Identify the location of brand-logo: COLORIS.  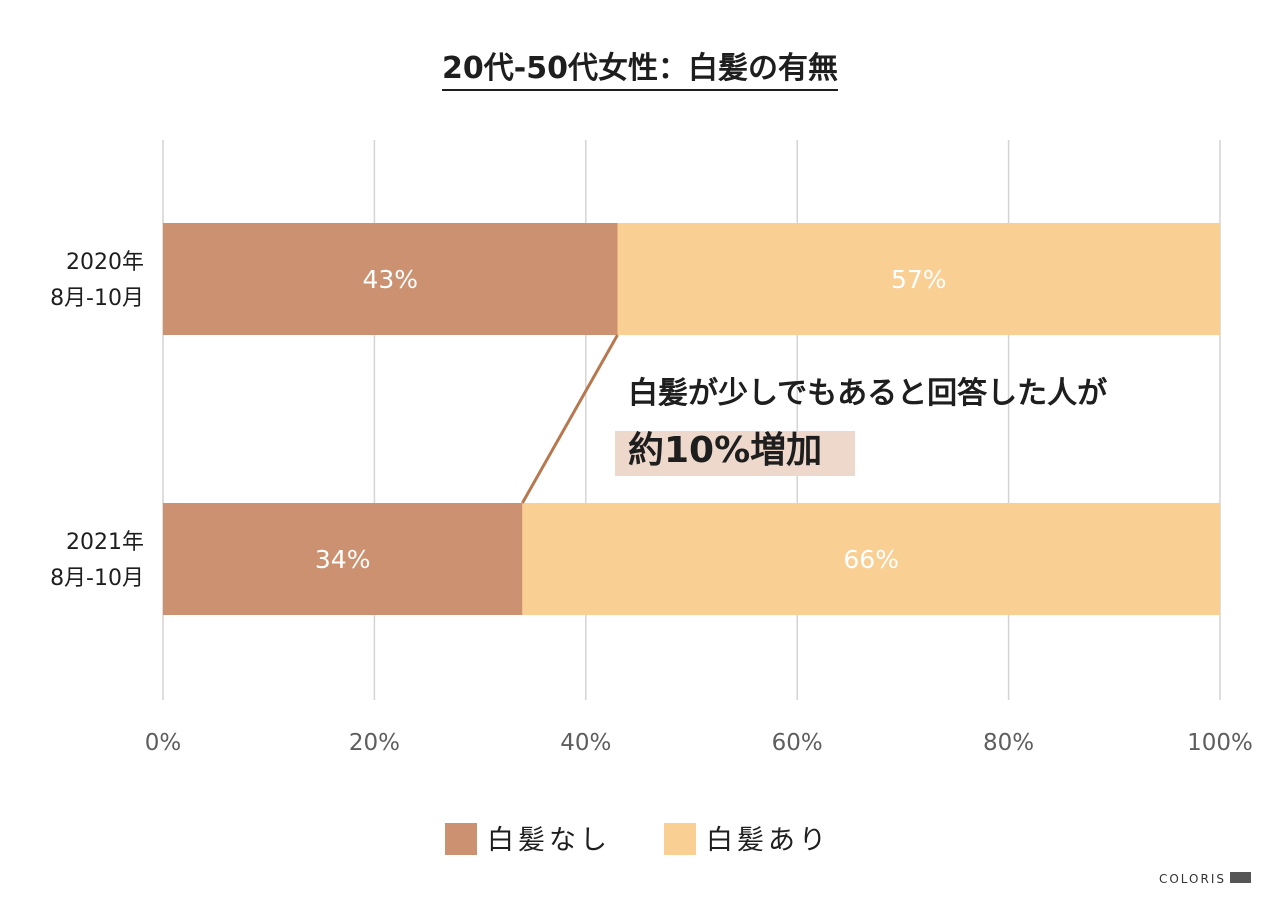
(1205, 879).